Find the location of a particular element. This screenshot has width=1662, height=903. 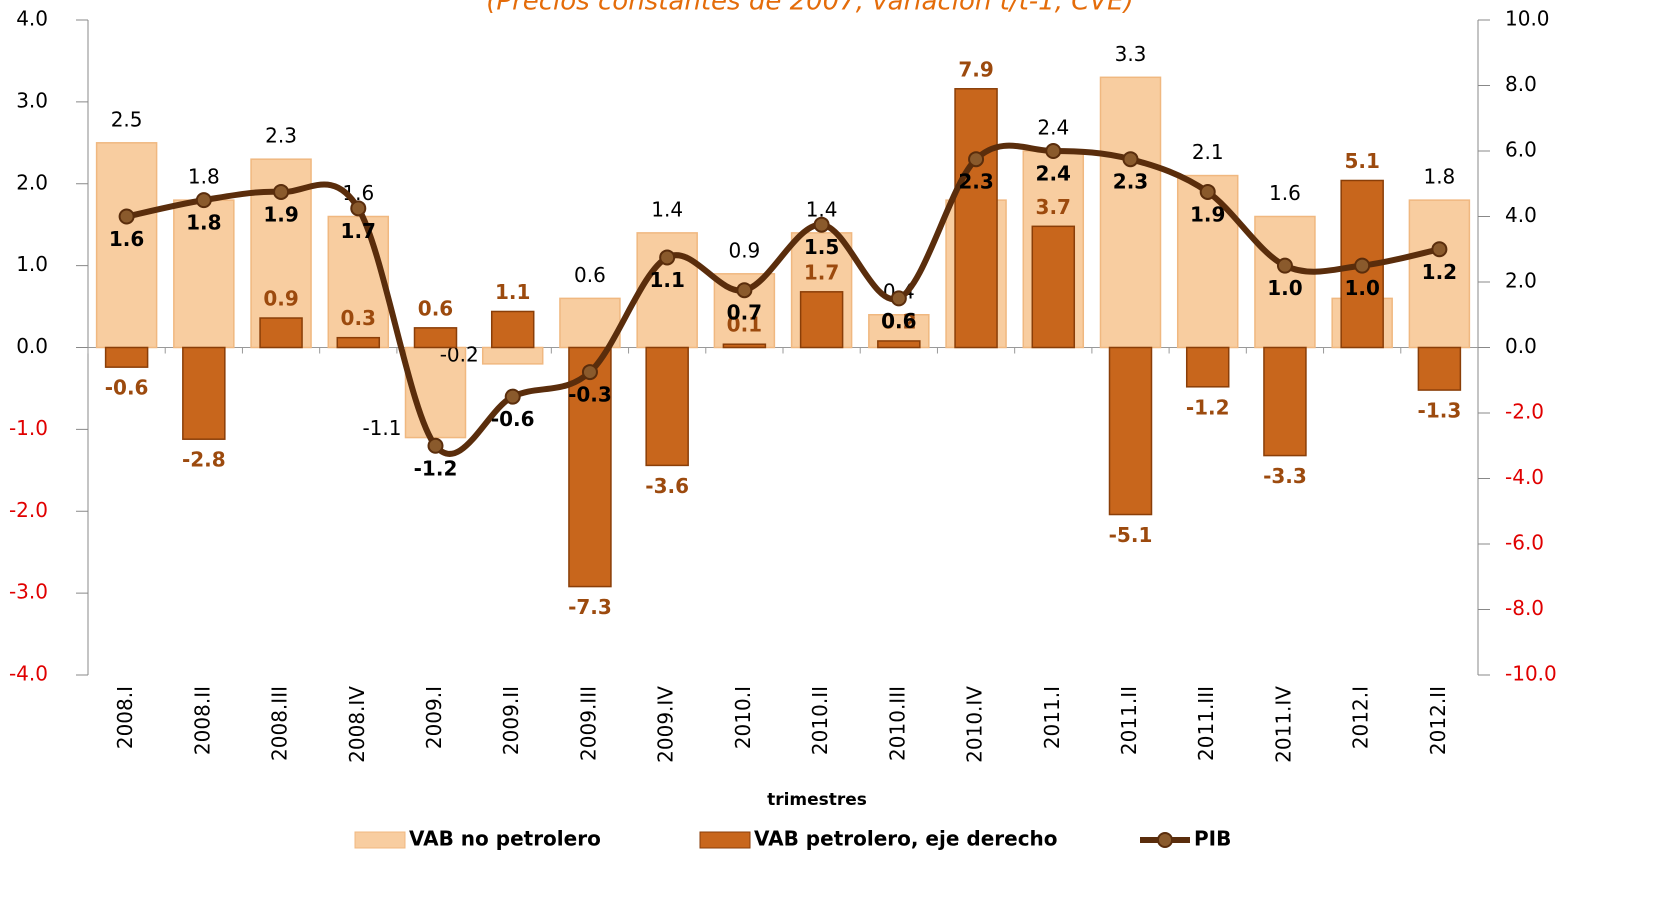

legend-label: VAB no petrolero is located at coordinates (505, 839).